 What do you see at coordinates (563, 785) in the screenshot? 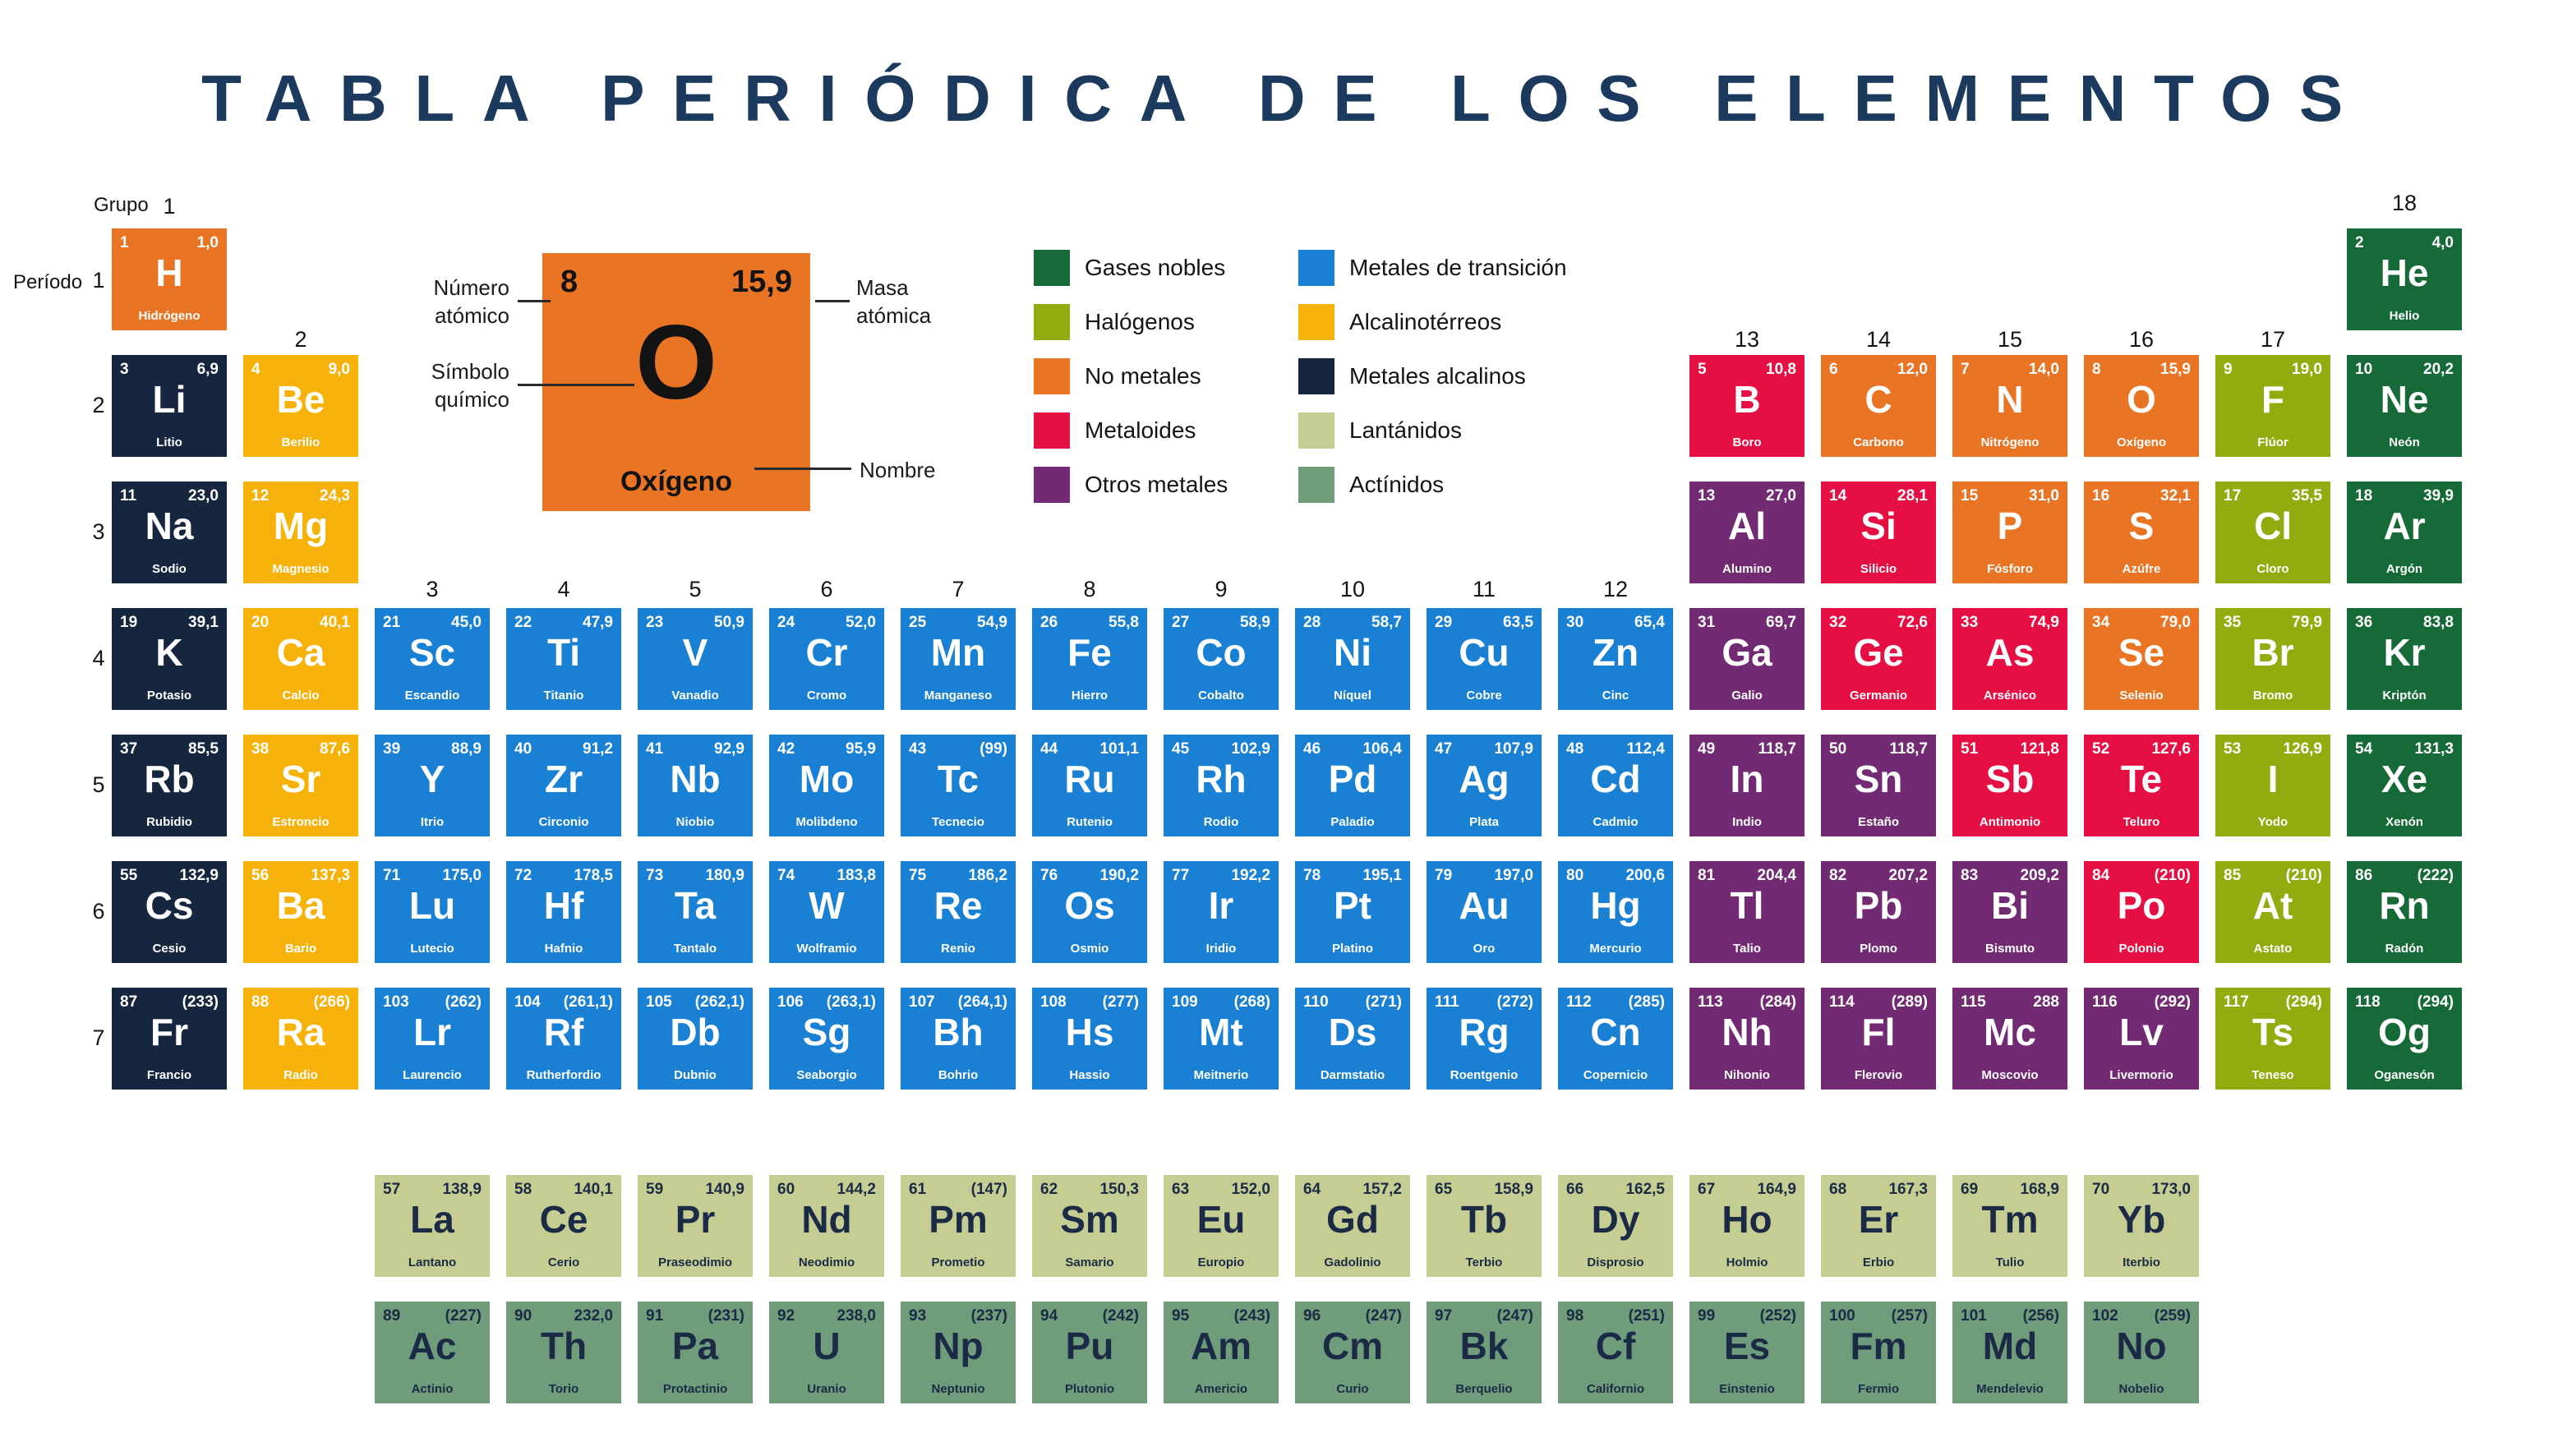
I see `element-cell: 40 91,2 Zr Circonio` at bounding box center [563, 785].